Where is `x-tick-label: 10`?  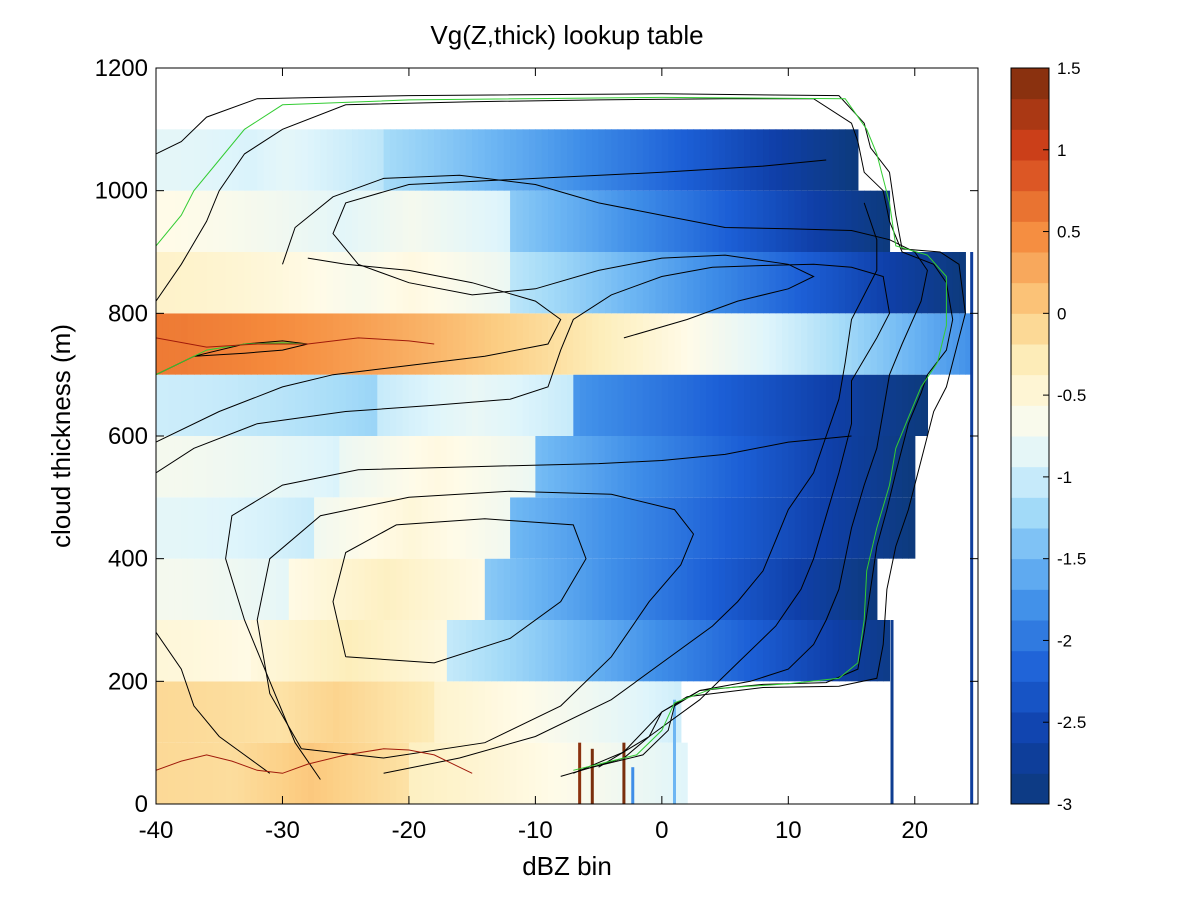
x-tick-label: 10 is located at coordinates (788, 830).